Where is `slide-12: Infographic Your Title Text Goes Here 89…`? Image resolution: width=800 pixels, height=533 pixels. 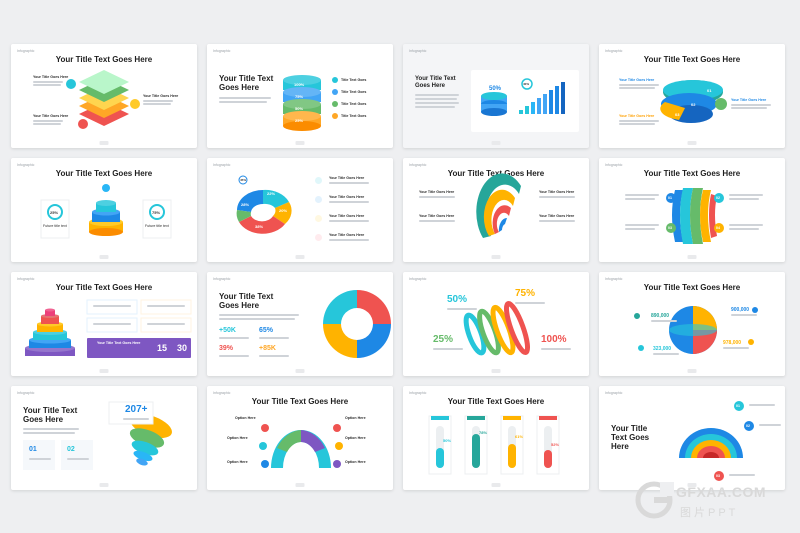 slide-12: Infographic Your Title Text Goes Here 89… is located at coordinates (692, 324).